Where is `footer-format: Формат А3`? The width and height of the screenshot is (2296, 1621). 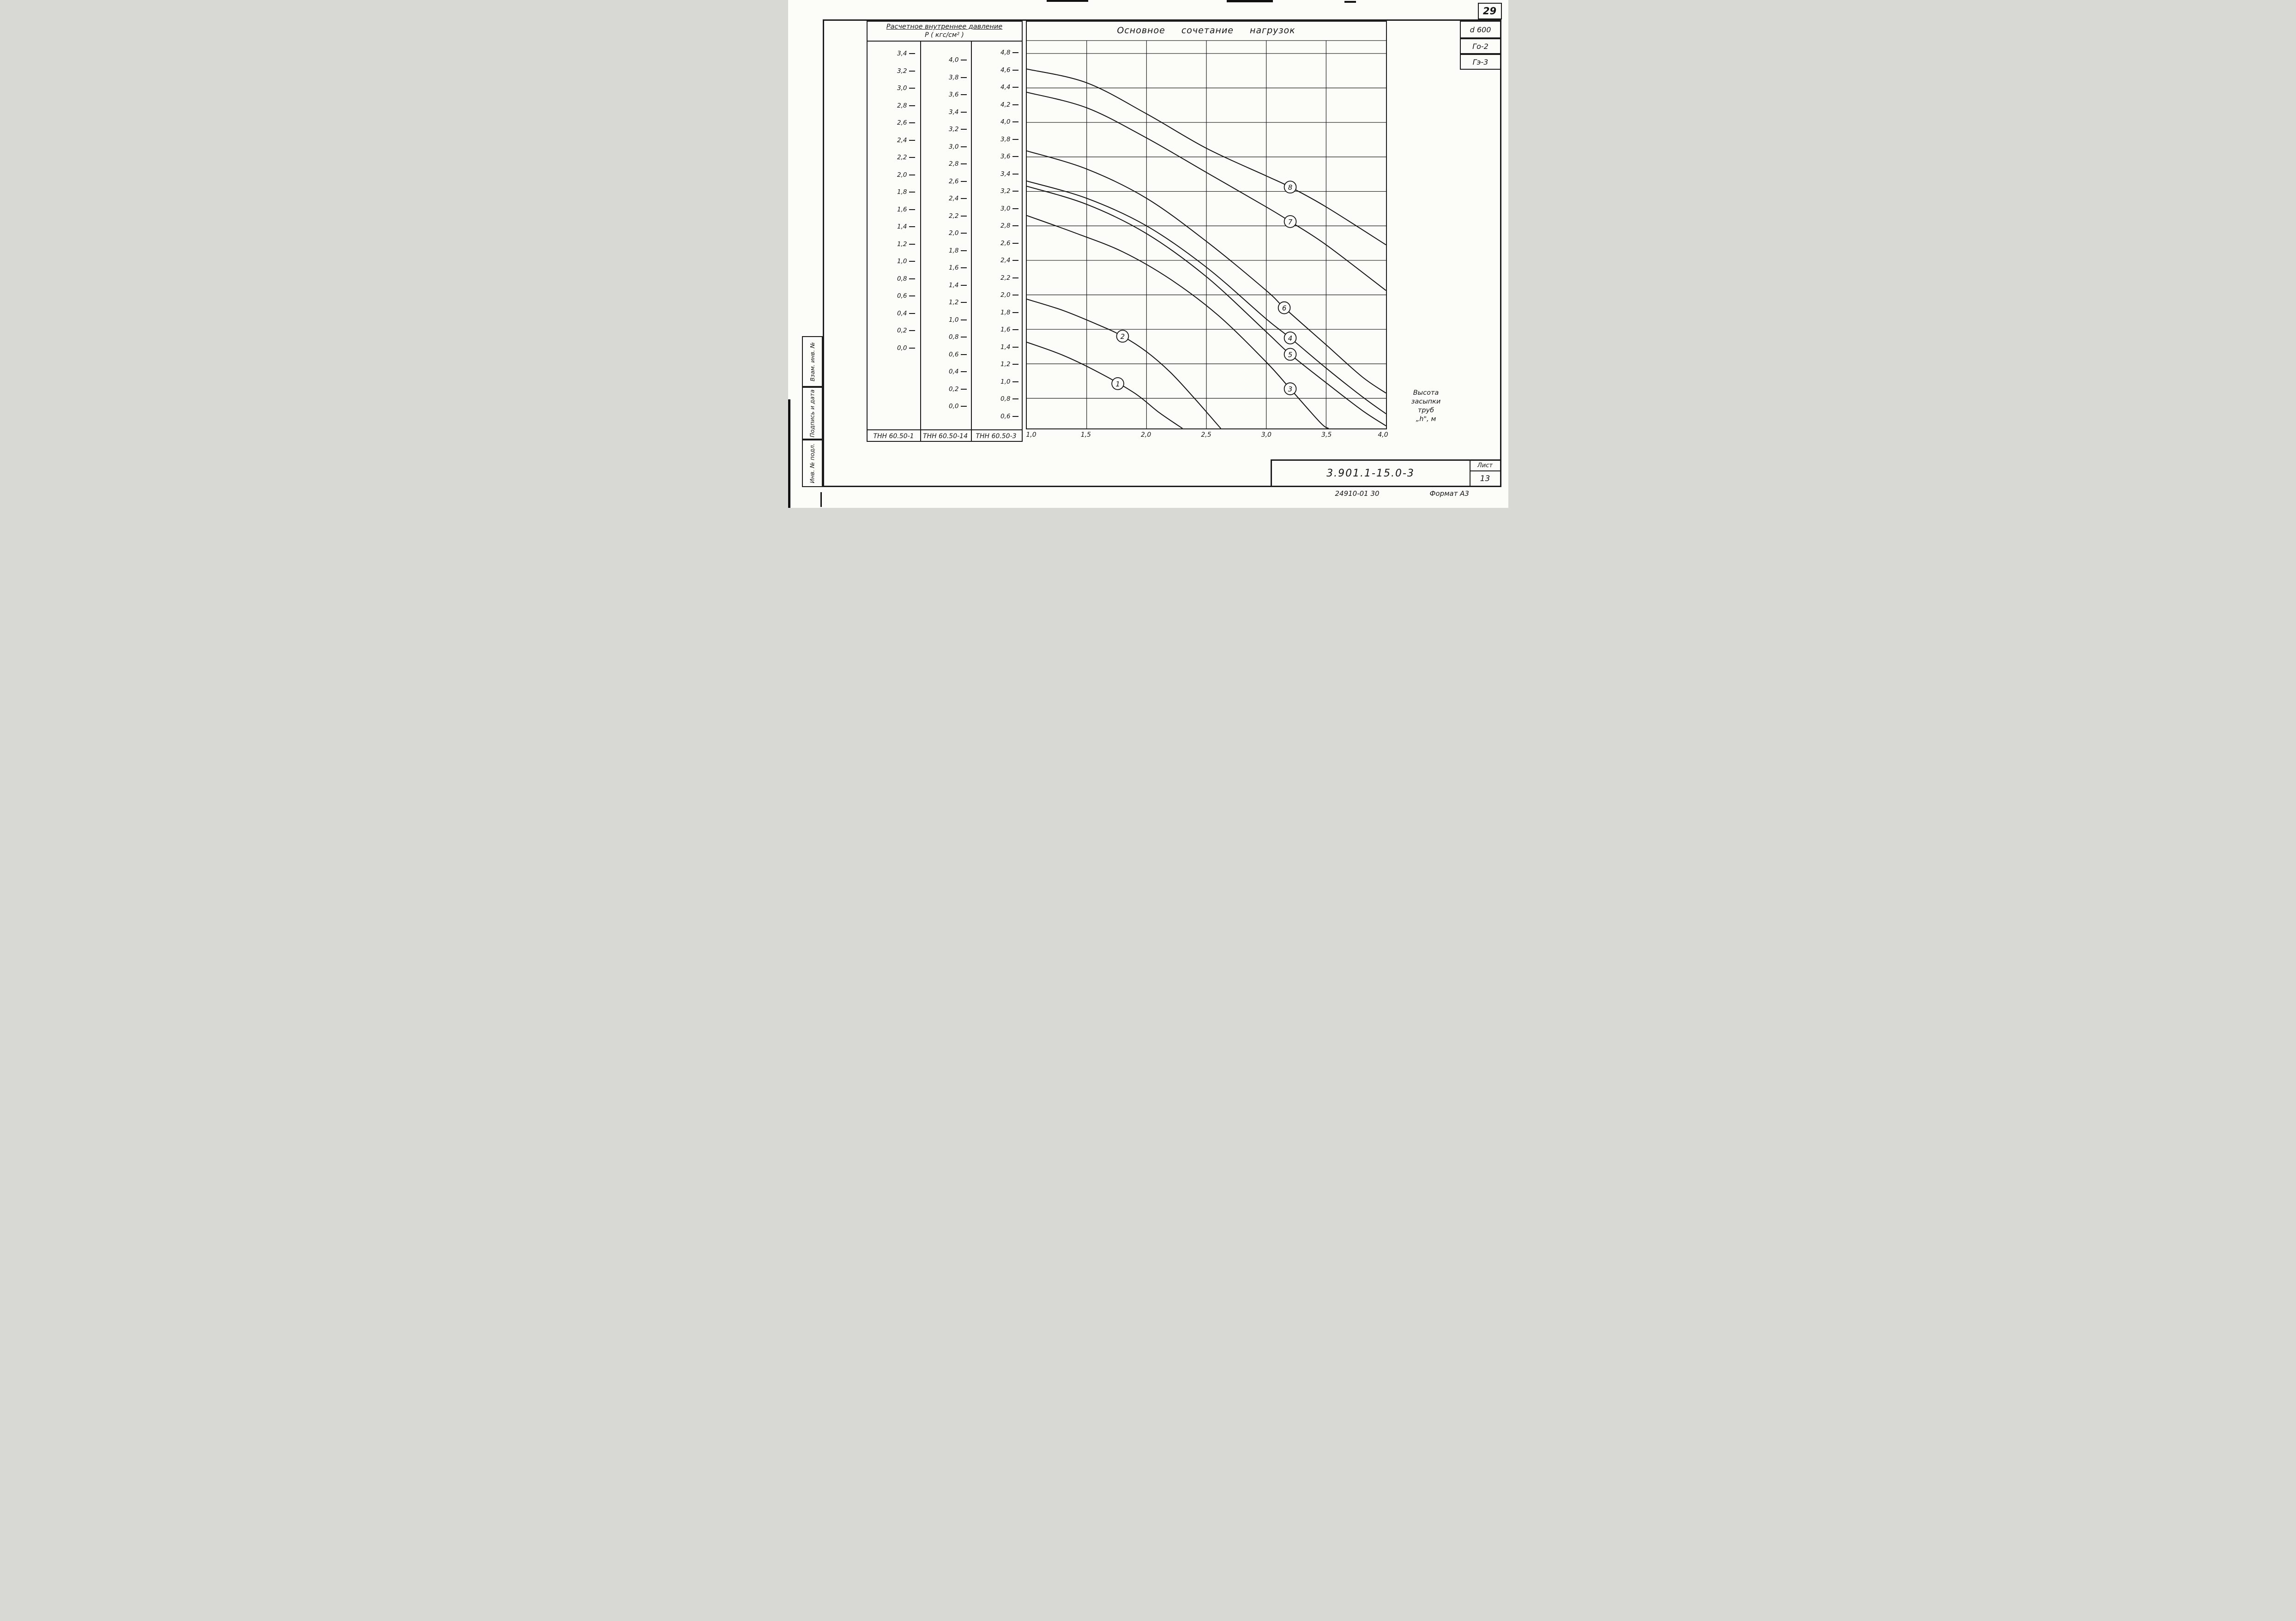 footer-format: Формат А3 is located at coordinates (1449, 493).